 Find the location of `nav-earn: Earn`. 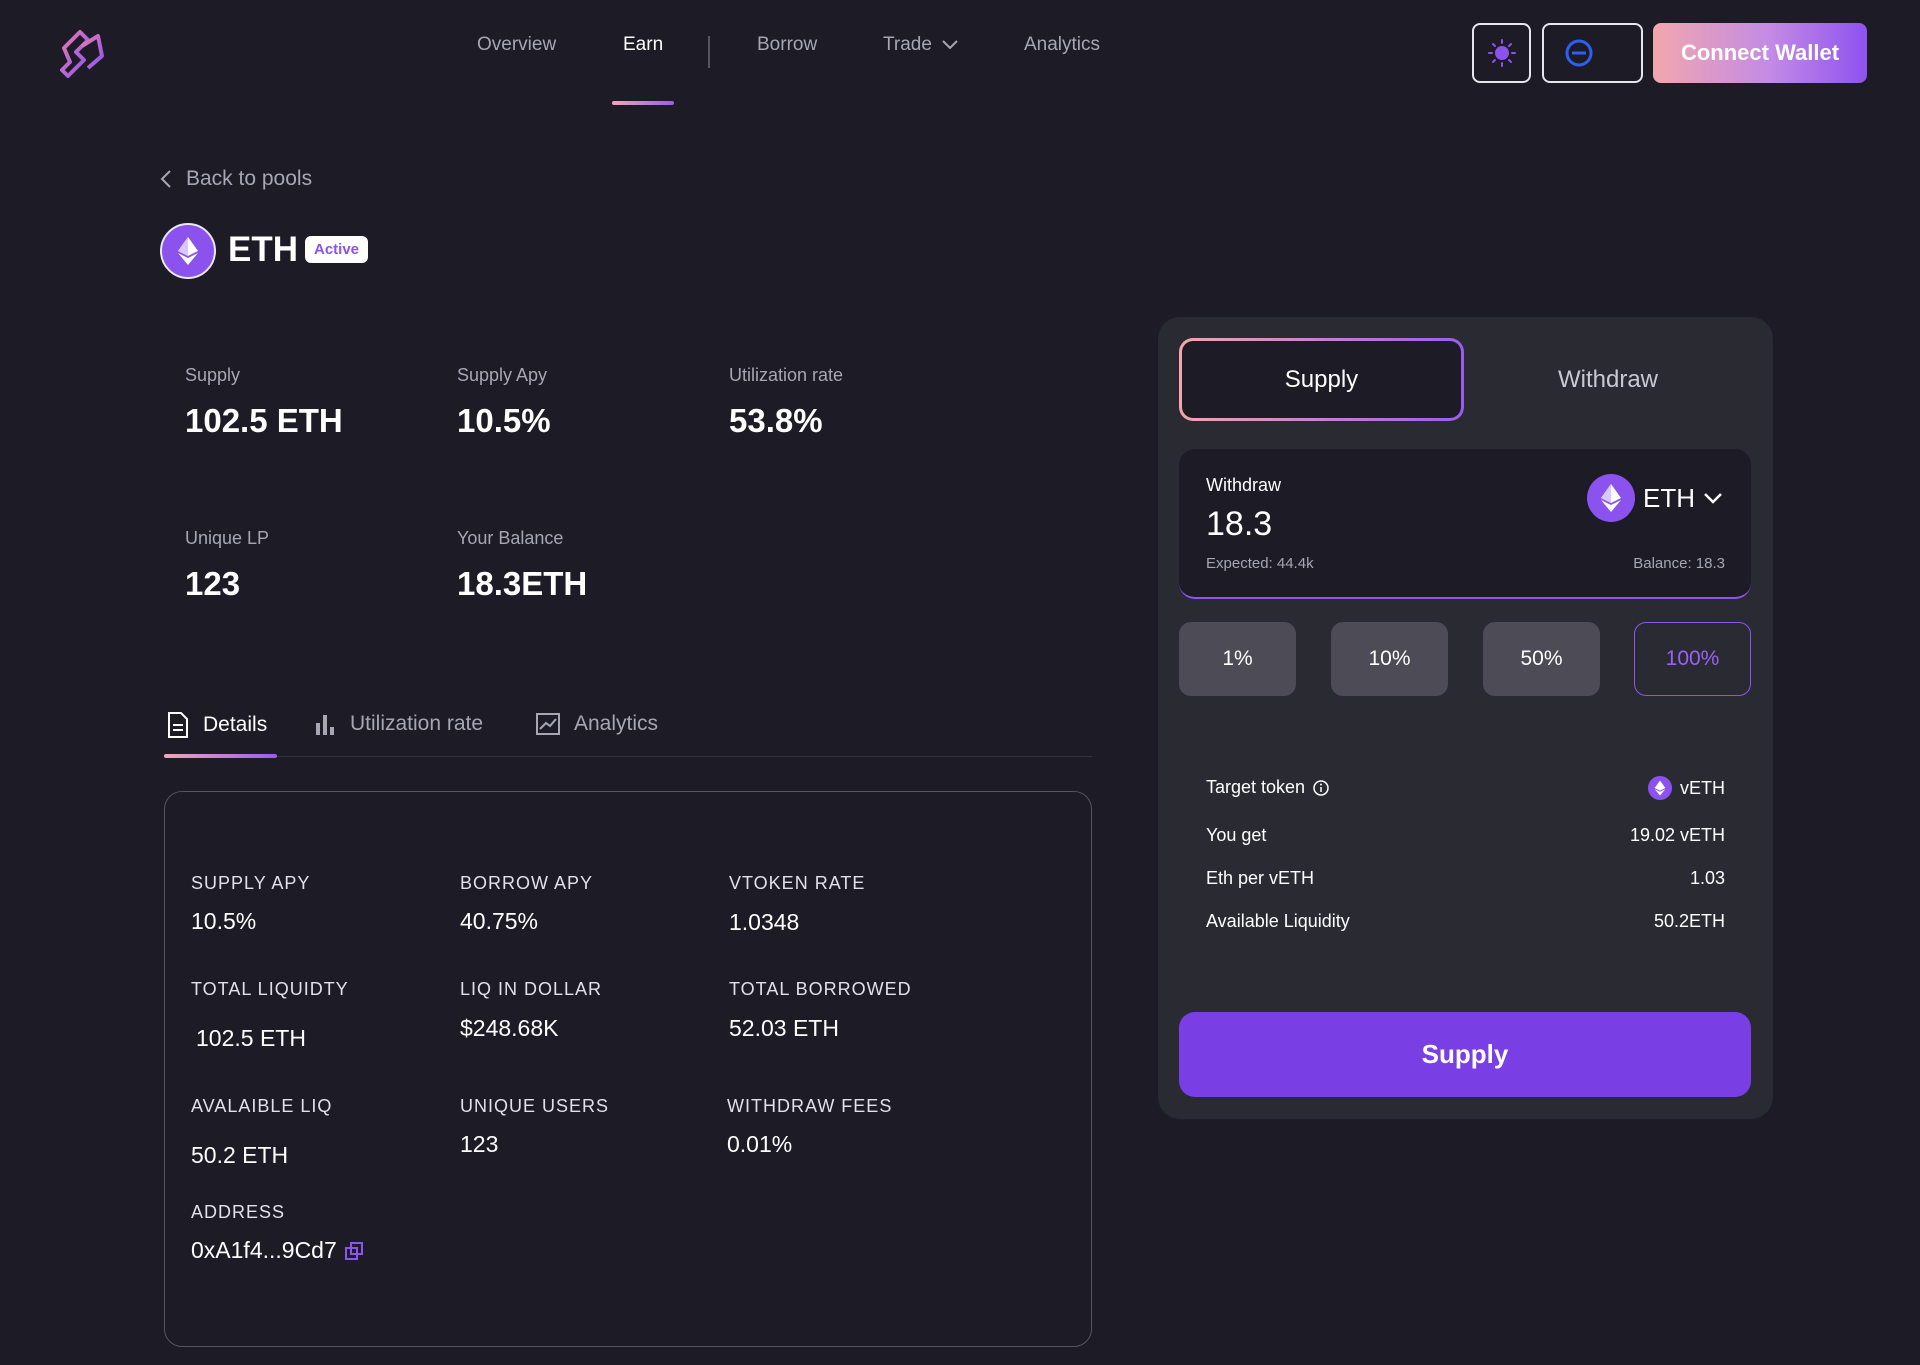

nav-earn: Earn is located at coordinates (643, 44).